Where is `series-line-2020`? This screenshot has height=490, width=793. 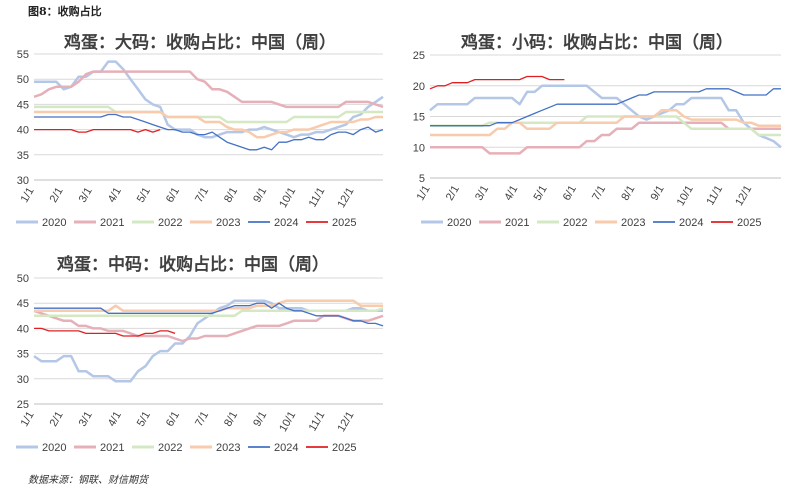
series-line-2020 is located at coordinates (605, 116).